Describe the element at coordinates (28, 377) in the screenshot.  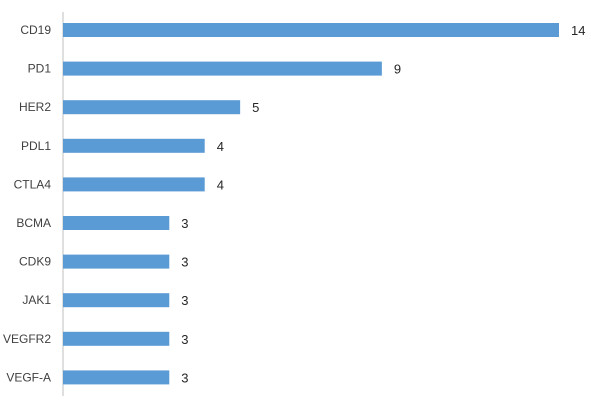
I see `category-label-vegf-a: VEGF-A` at that location.